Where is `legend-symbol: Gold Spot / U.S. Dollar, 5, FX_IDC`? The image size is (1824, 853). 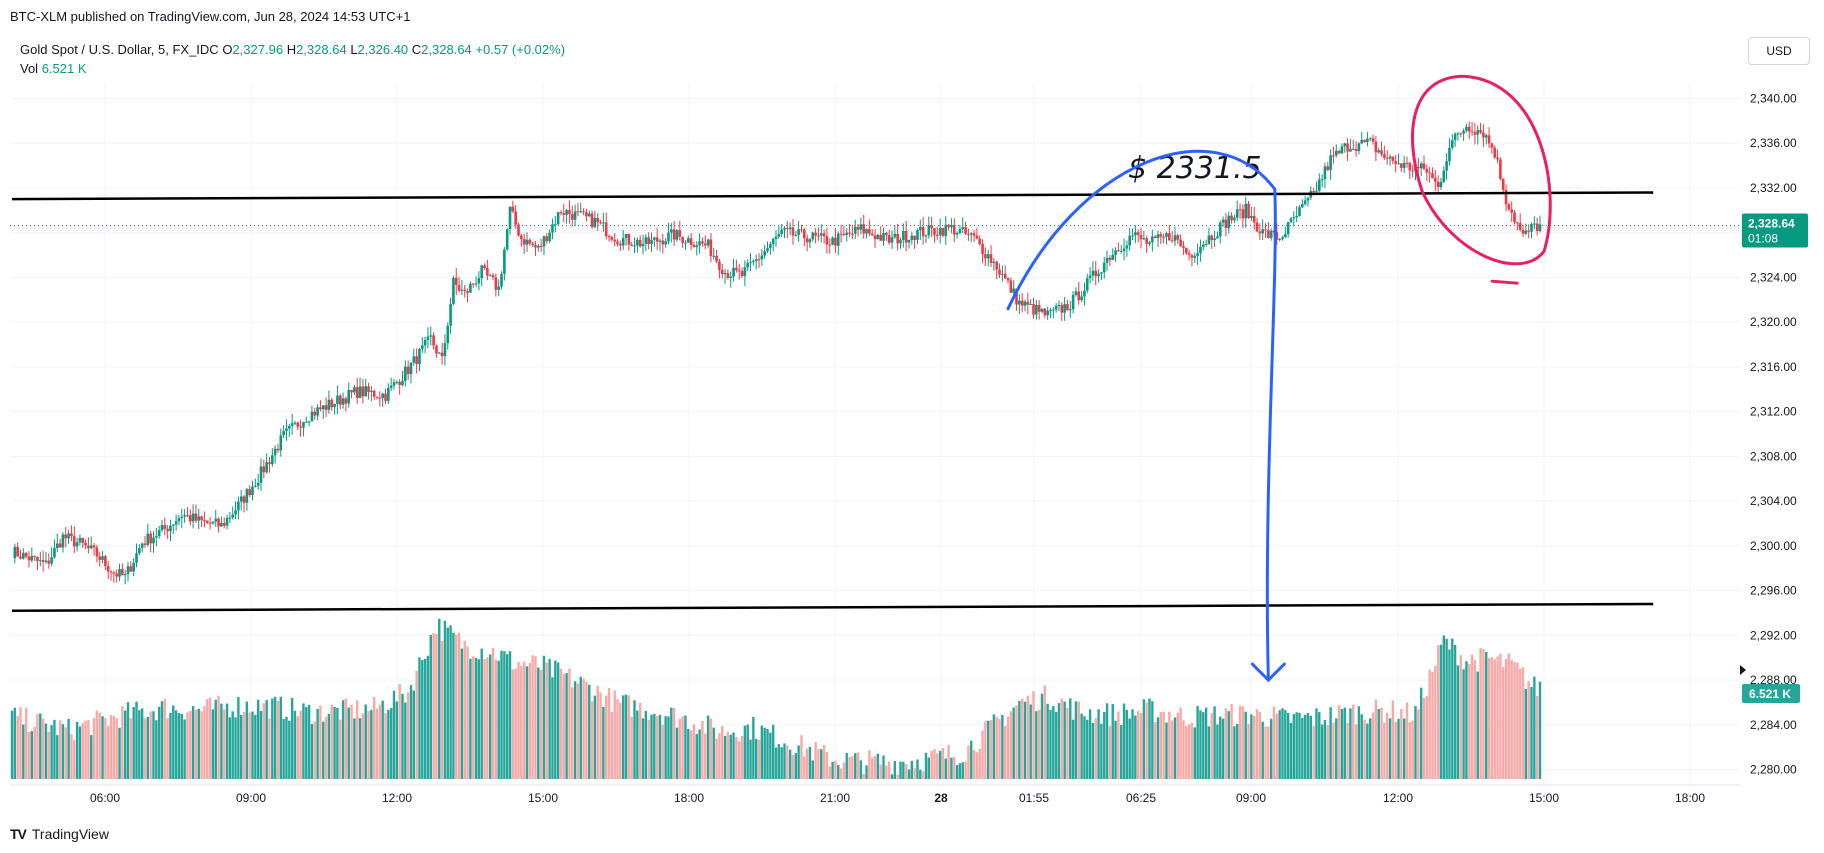 legend-symbol: Gold Spot / U.S. Dollar, 5, FX_IDC is located at coordinates (119, 49).